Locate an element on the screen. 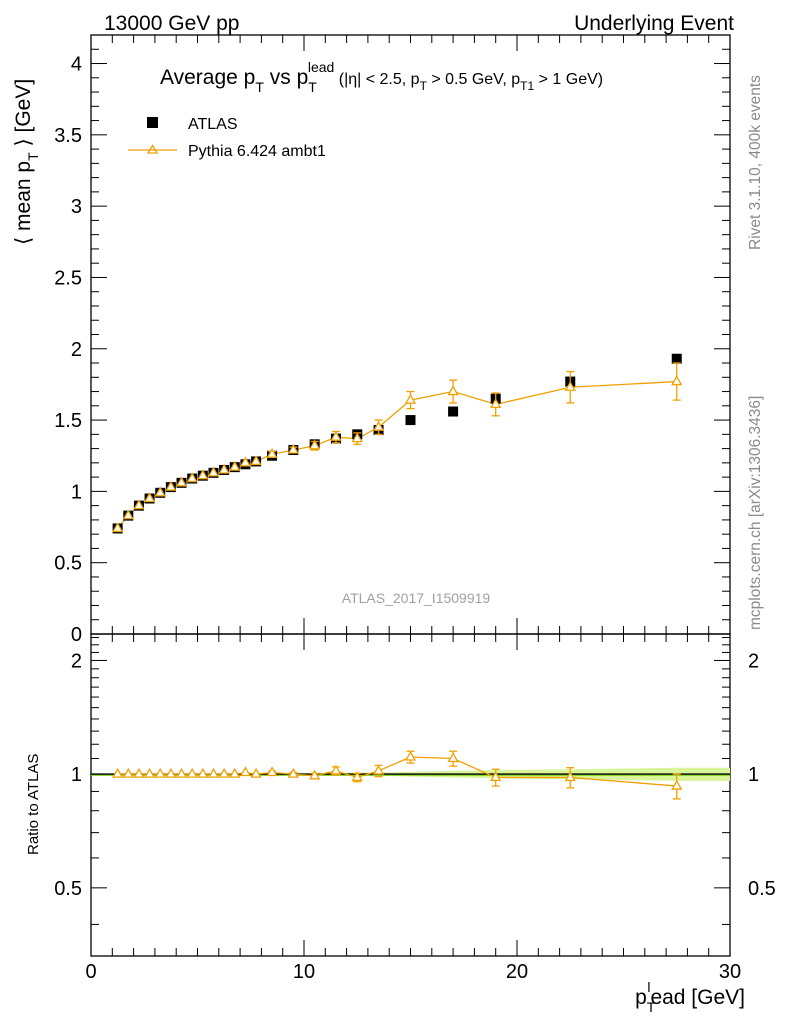 This screenshot has width=786, height=1024. pythia-line is located at coordinates (397, 454).